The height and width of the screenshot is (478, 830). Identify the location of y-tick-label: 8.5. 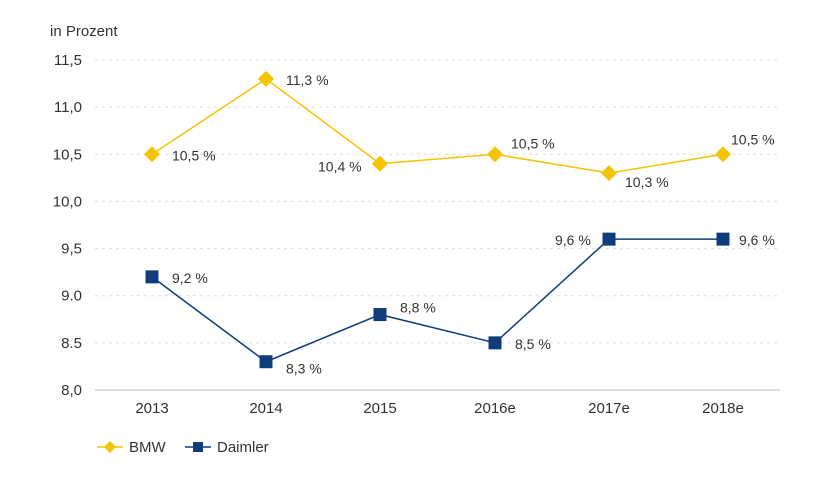
(71, 343).